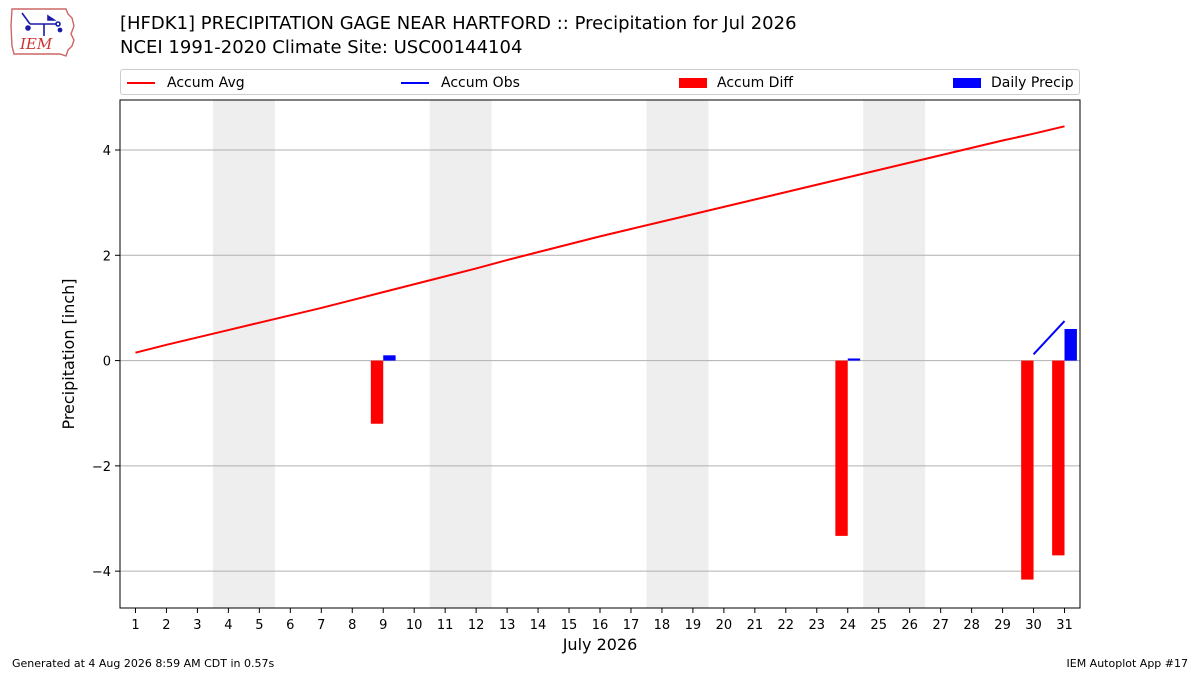  Describe the element at coordinates (971, 625) in the screenshot. I see `x-tick-label: 28` at that location.